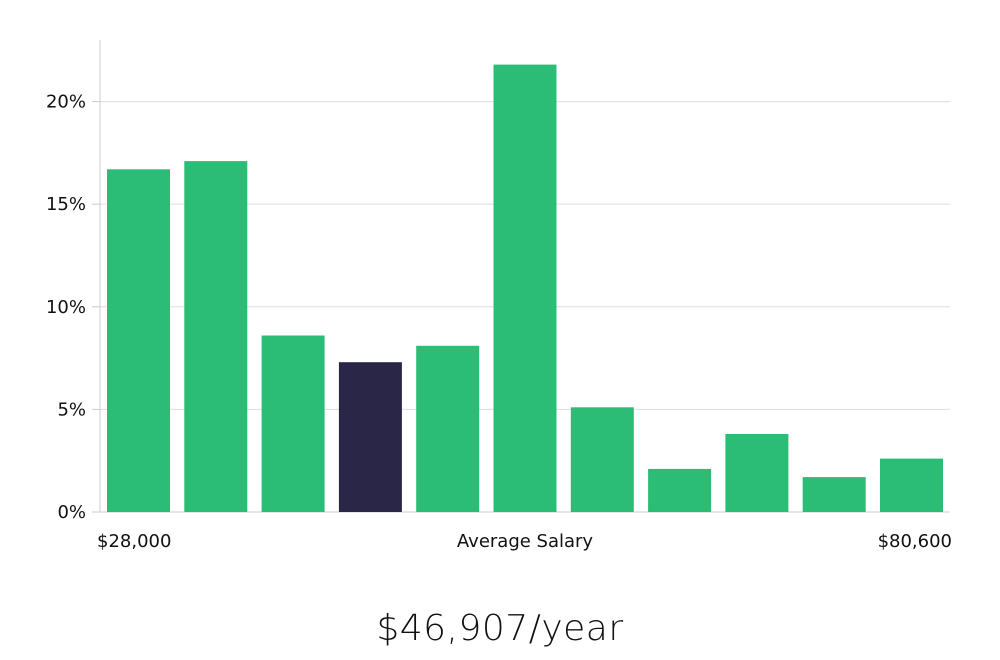 Image resolution: width=1000 pixels, height=660 pixels. Describe the element at coordinates (66, 204) in the screenshot. I see `y-tick-label: 15%` at that location.